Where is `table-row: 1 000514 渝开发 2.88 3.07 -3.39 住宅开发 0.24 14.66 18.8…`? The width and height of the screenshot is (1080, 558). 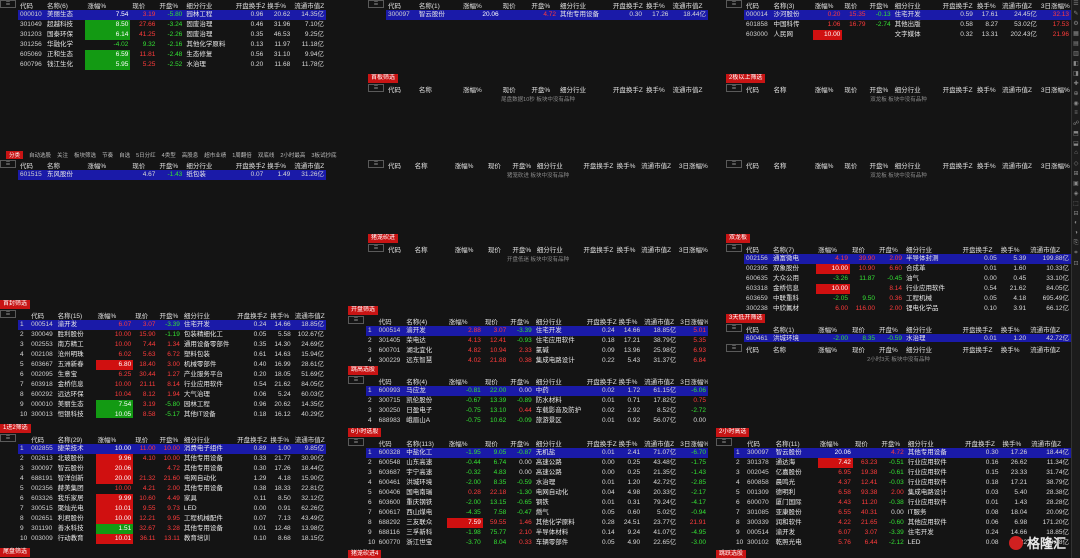
table-row: 1 000514 渝开发 2.88 3.07 -3.39 住宅开发 0.24 14.66 18.8… is located at coordinates (537, 331).